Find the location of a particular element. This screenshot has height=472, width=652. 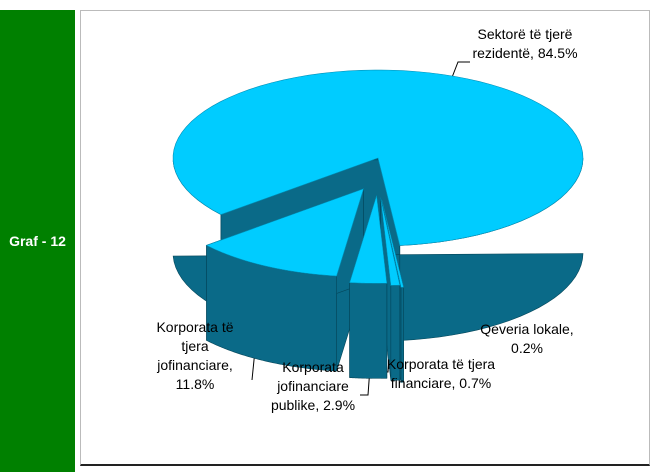

value-label: 11.8% is located at coordinates (195, 384).